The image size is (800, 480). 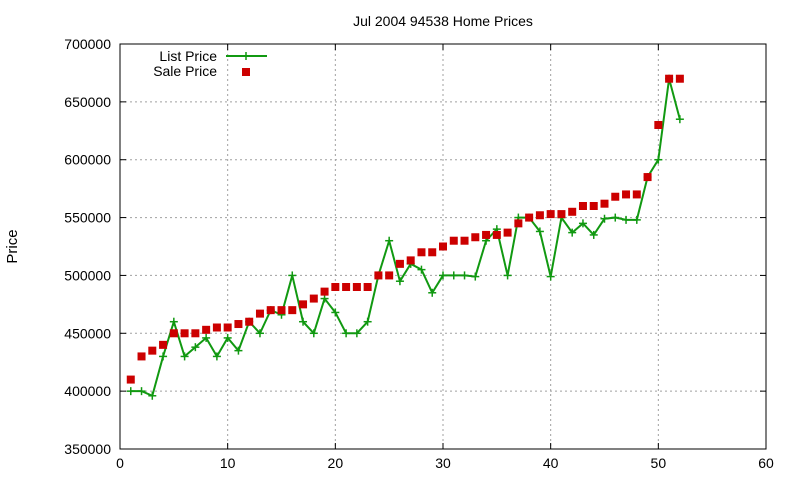 What do you see at coordinates (87, 275) in the screenshot?
I see `y-tick-label: 500000` at bounding box center [87, 275].